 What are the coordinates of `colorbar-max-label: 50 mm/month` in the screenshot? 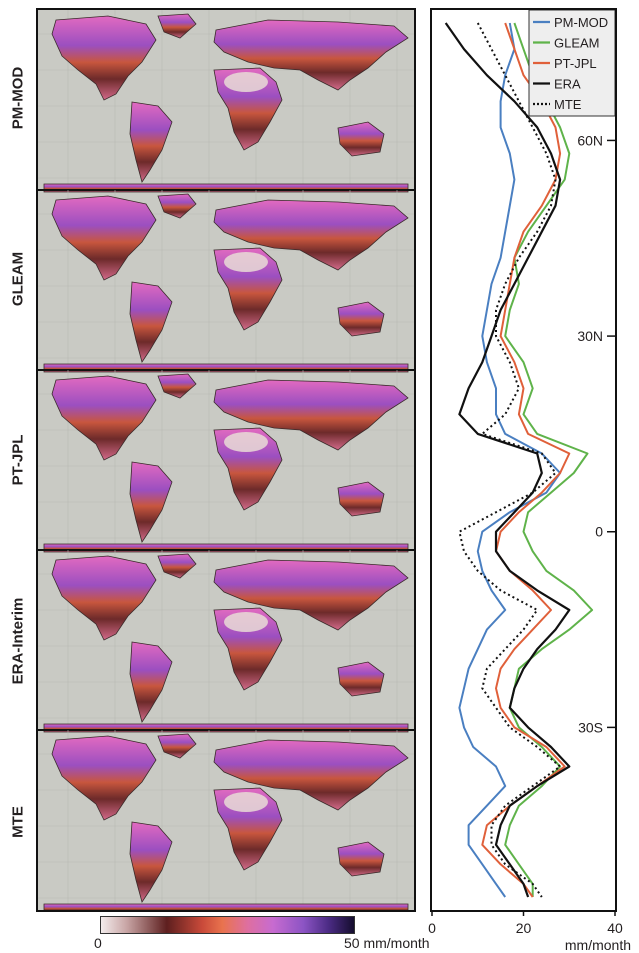 It's located at (387, 943).